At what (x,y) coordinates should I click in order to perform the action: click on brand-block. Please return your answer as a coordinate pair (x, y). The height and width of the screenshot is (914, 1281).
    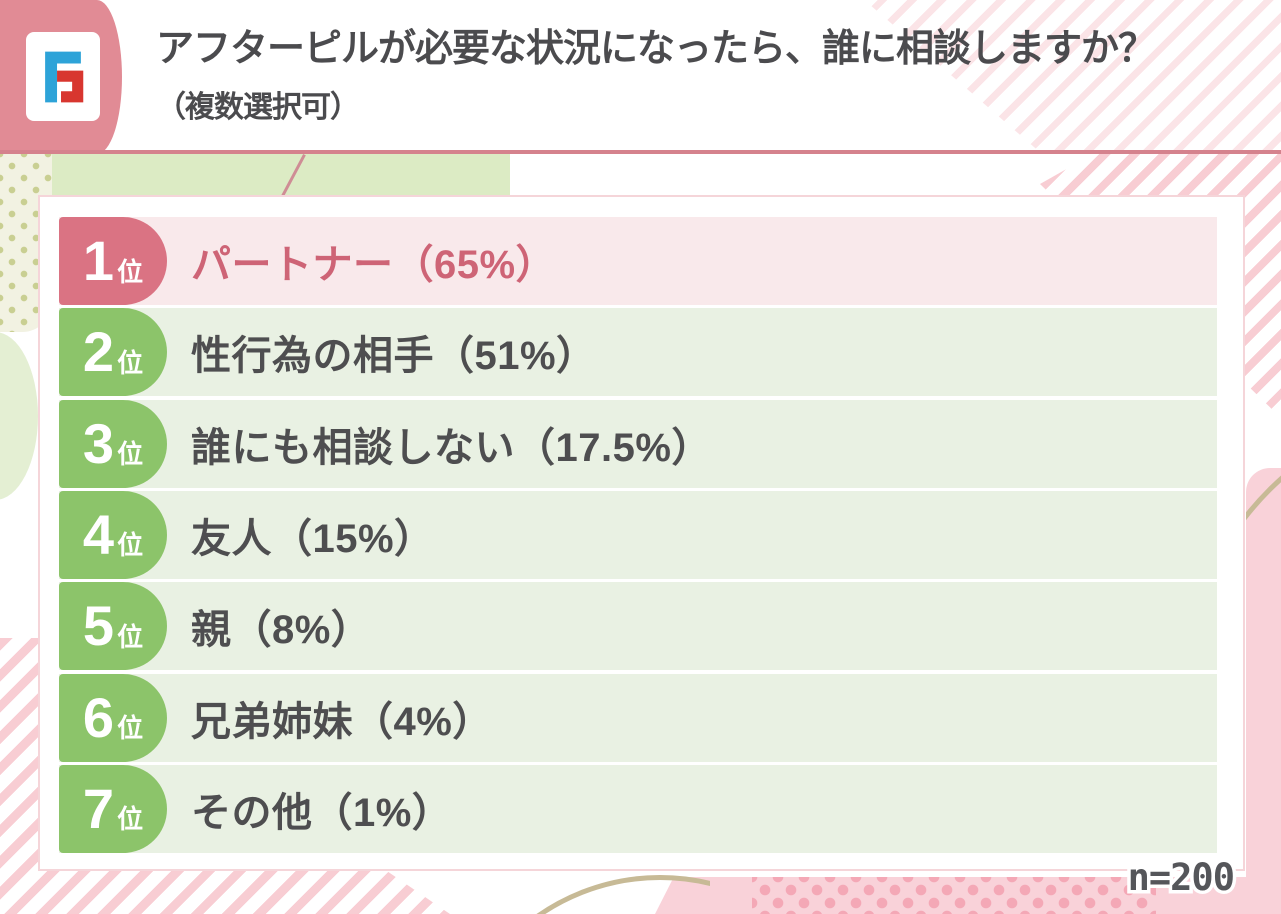
    Looking at the image, I should click on (61, 77).